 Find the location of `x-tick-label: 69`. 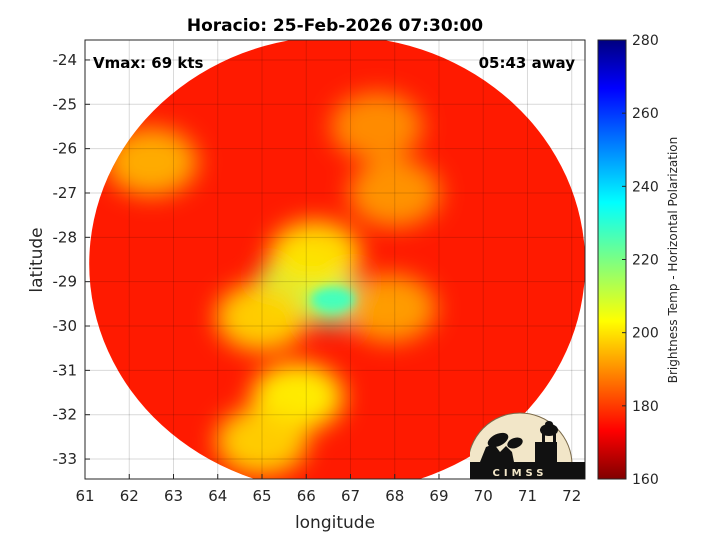

x-tick-label: 69 is located at coordinates (438, 496).